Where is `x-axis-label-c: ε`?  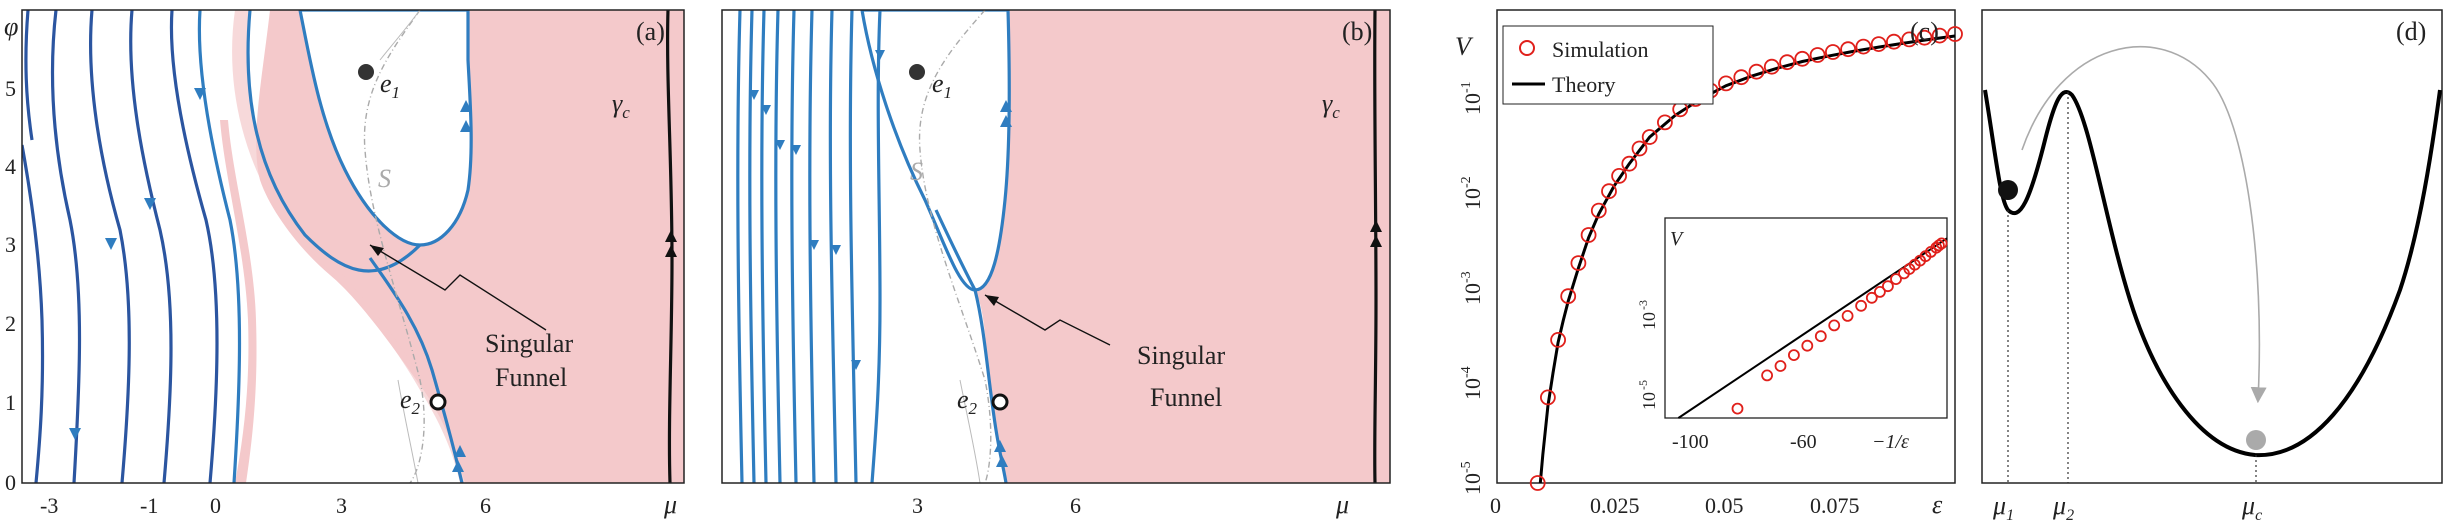 x-axis-label-c: ε is located at coordinates (1937, 504).